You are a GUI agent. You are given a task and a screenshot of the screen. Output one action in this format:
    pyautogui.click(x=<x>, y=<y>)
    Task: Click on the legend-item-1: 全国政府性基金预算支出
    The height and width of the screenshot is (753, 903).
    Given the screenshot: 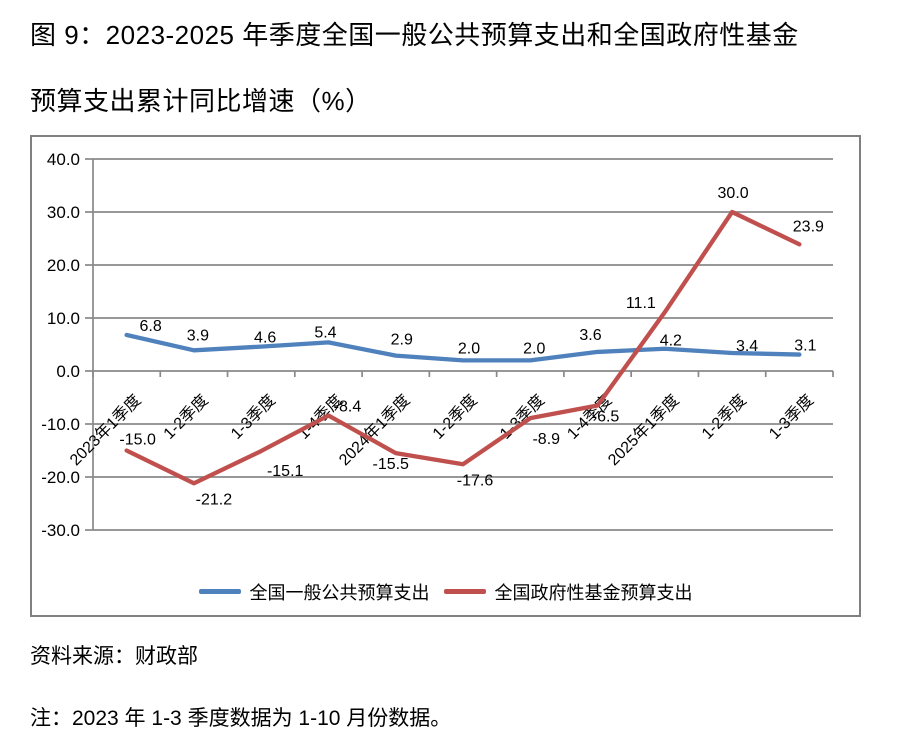 What is the action you would take?
    pyautogui.click(x=568, y=592)
    